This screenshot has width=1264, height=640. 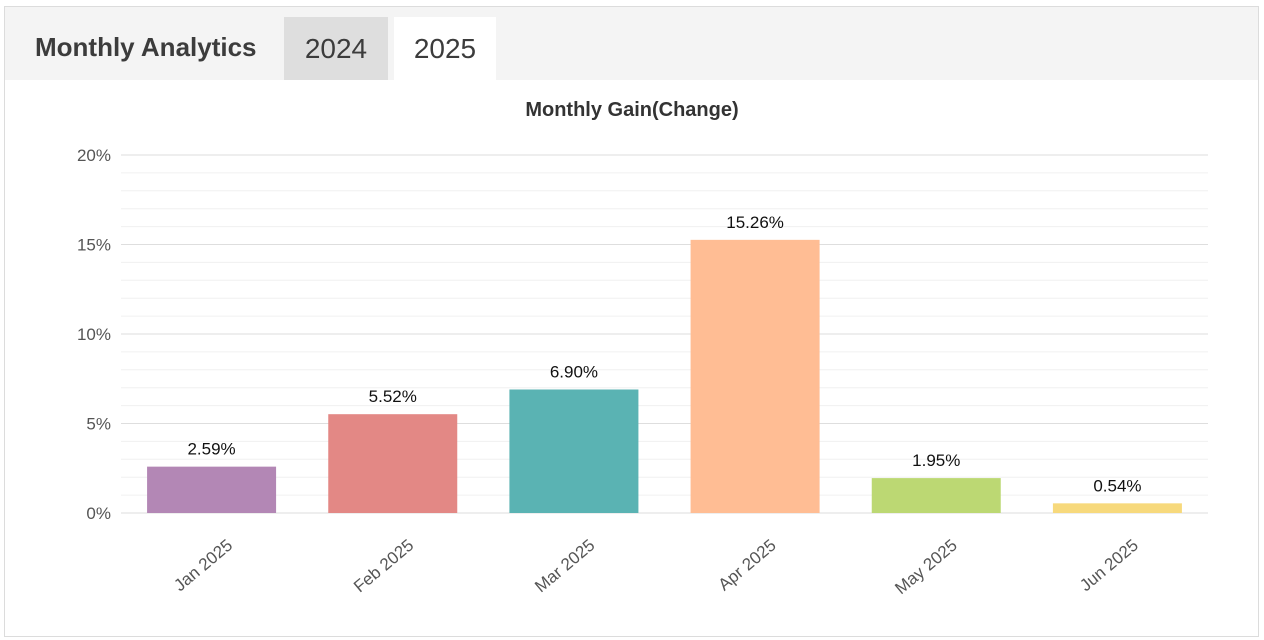 What do you see at coordinates (564, 566) in the screenshot?
I see `x-tick-label: Mar 2025` at bounding box center [564, 566].